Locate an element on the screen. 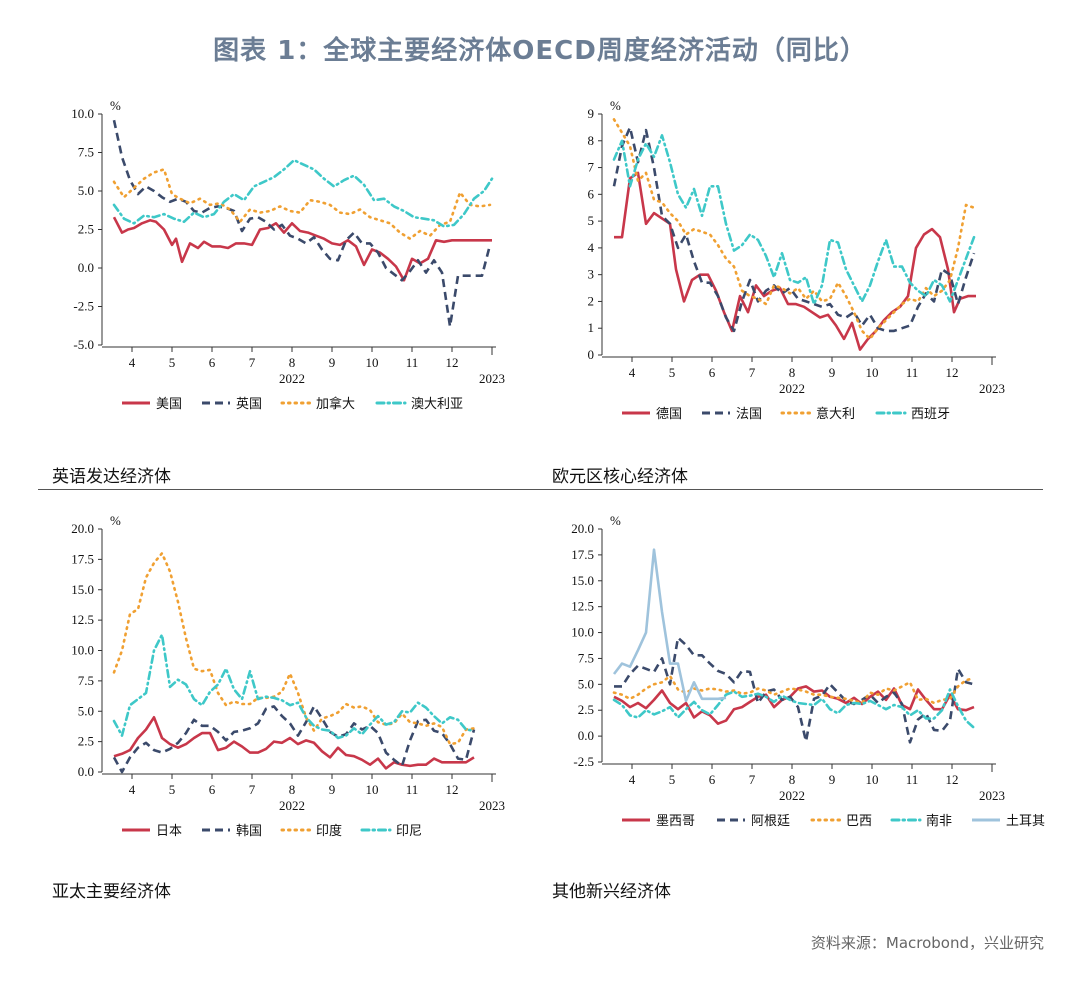 The height and width of the screenshot is (995, 1080). legend-label-0: 美国 is located at coordinates (169, 404).